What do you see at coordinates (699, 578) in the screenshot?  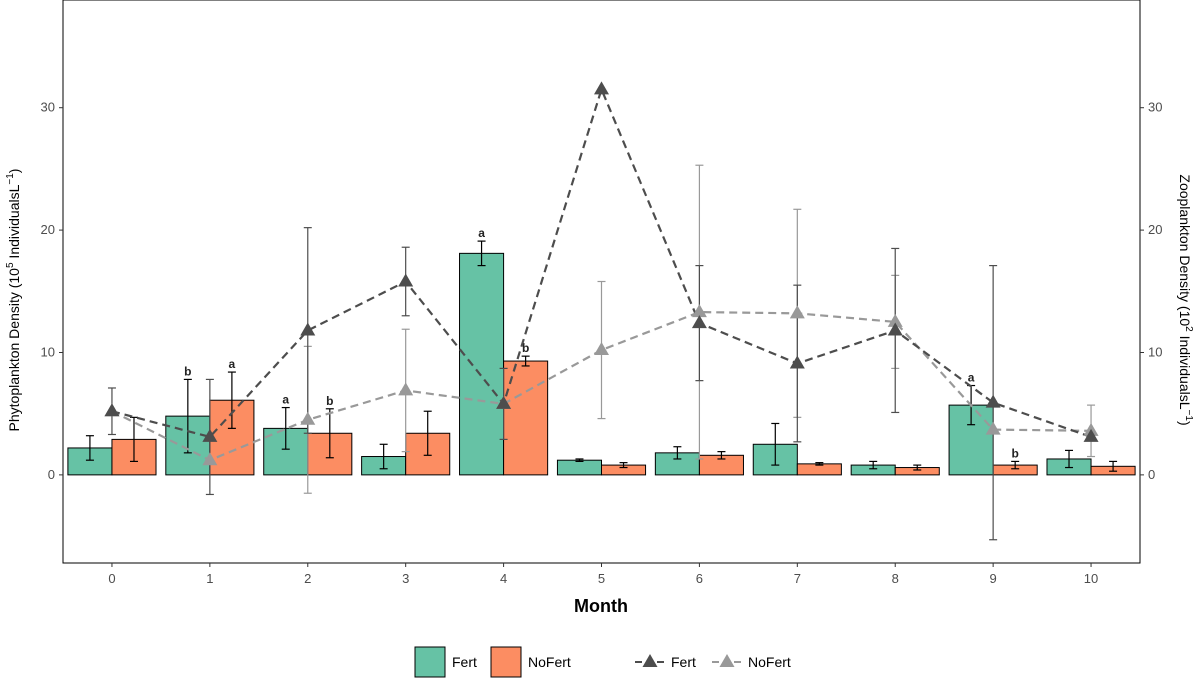 I see `x-tick-label-6: 6` at bounding box center [699, 578].